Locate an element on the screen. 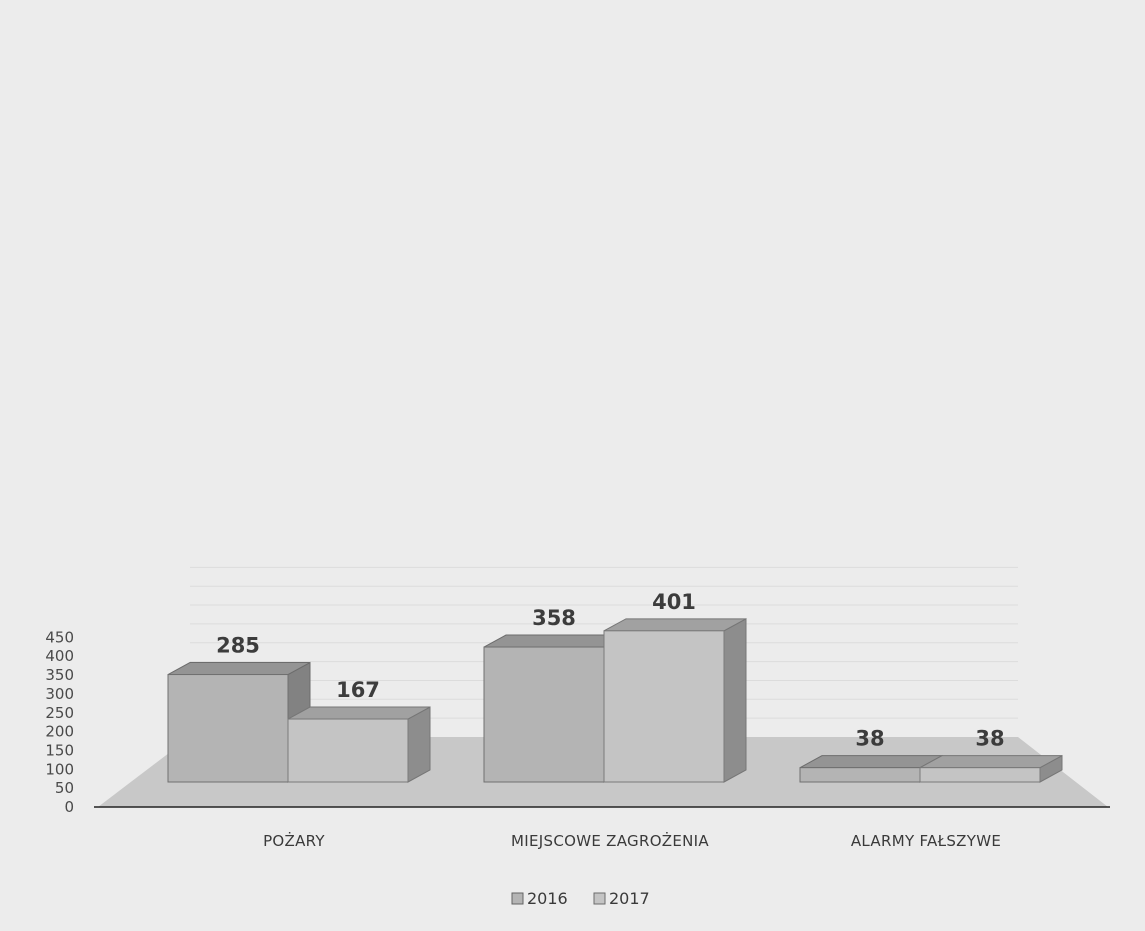 This screenshot has height=931, width=1145. category-label: MIEJSCOWE ZAGROŻENIA is located at coordinates (610, 840).